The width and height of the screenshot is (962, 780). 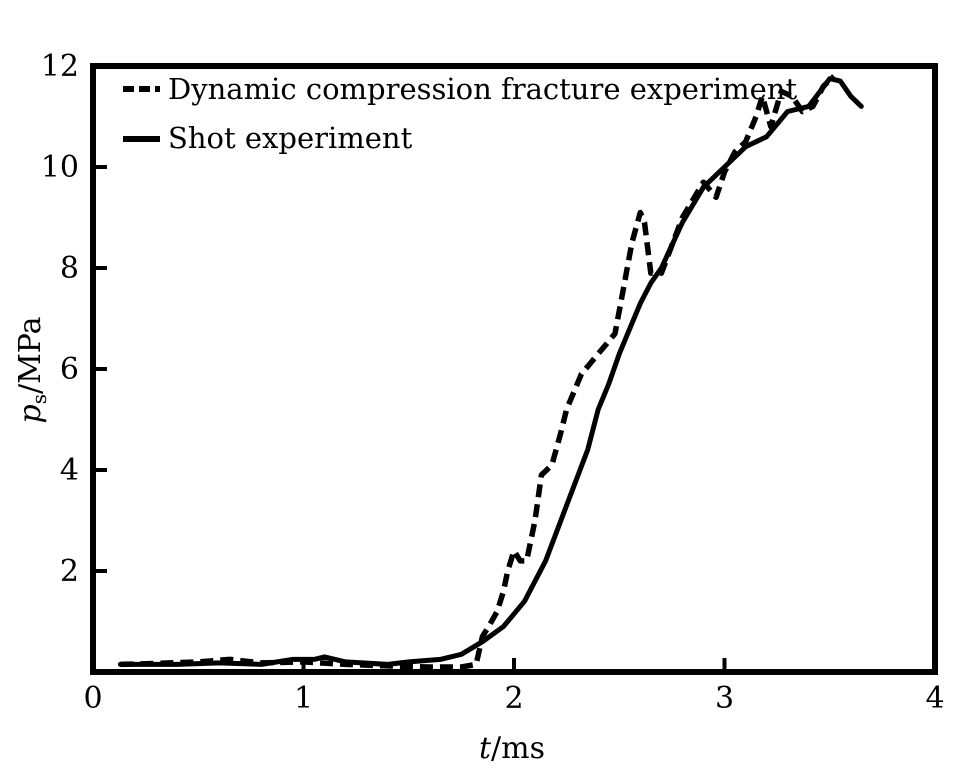 I want to click on x-tick-label: 2, so click(x=513, y=698).